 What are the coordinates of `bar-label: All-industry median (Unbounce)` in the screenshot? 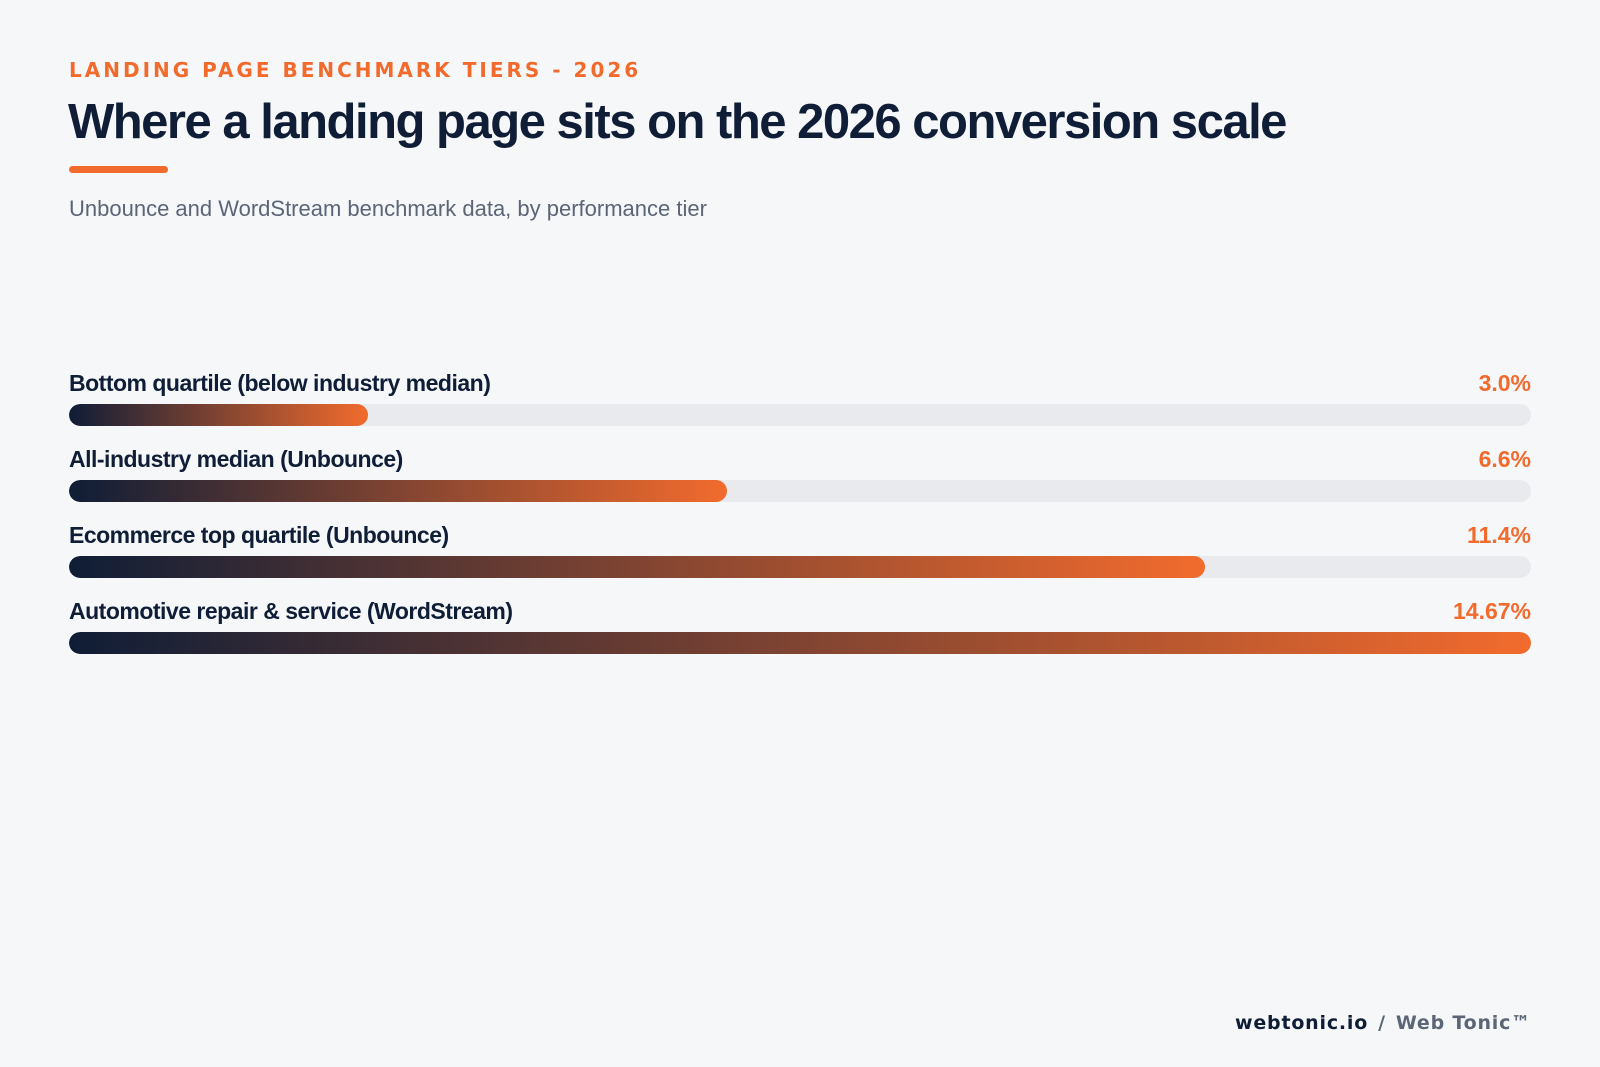 It's located at (236, 459).